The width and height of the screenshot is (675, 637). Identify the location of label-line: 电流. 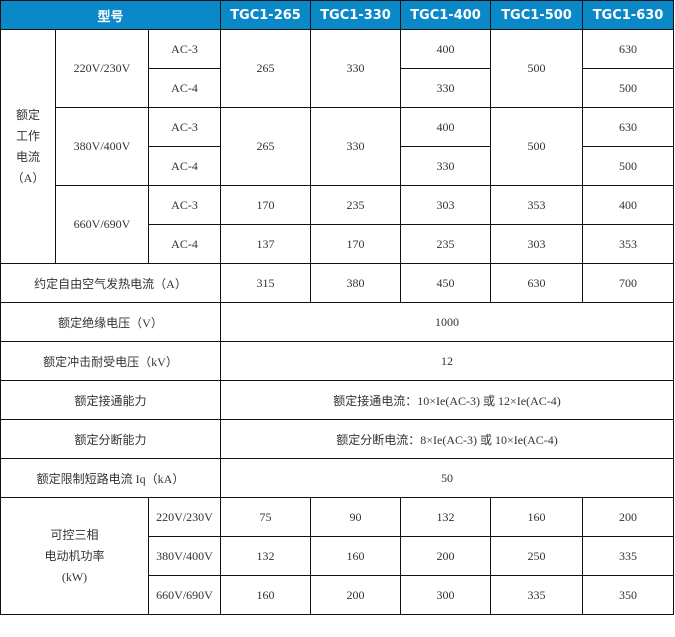
(27, 156).